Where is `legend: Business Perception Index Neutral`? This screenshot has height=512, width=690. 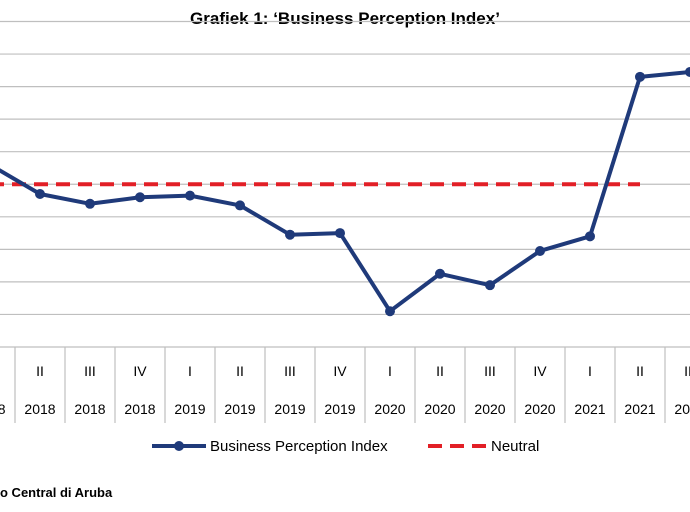
legend: Business Perception Index Neutral is located at coordinates (345, 446).